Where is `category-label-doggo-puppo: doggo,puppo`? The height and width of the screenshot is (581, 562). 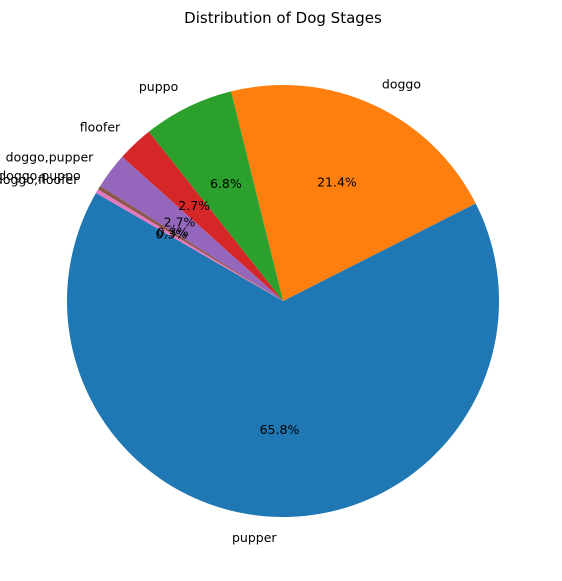 category-label-doggo-puppo: doggo,puppo is located at coordinates (40, 175).